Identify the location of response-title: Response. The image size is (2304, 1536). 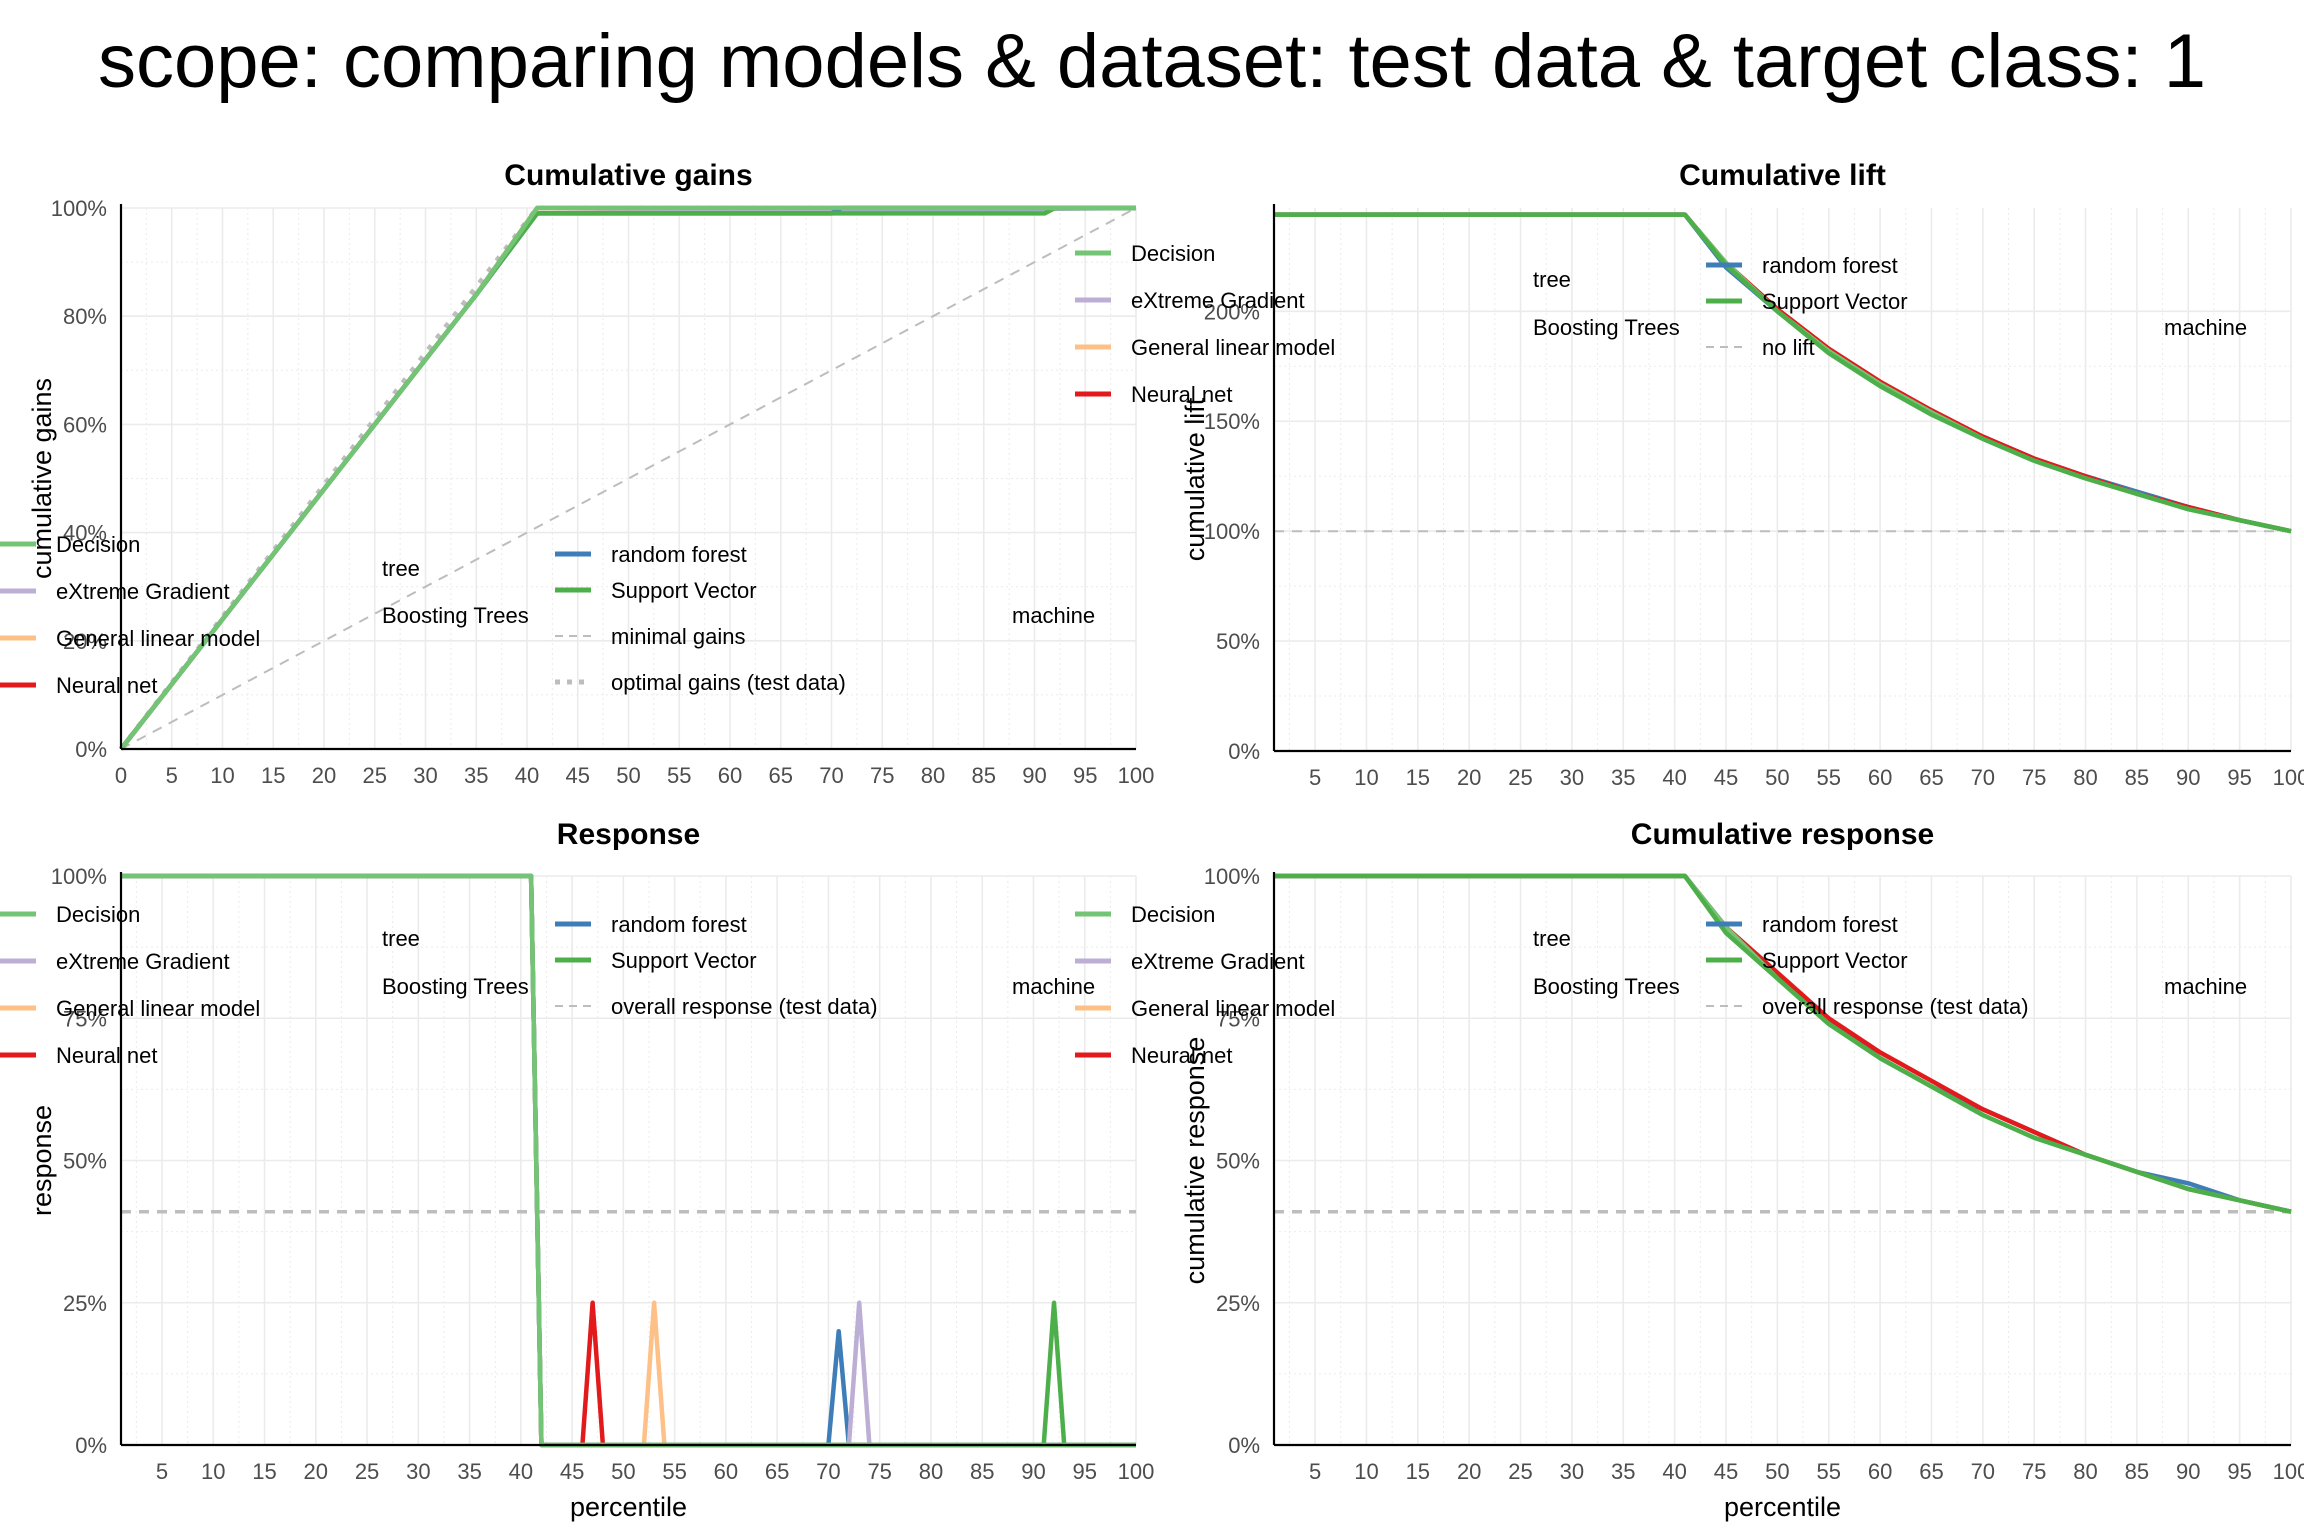
(628, 834).